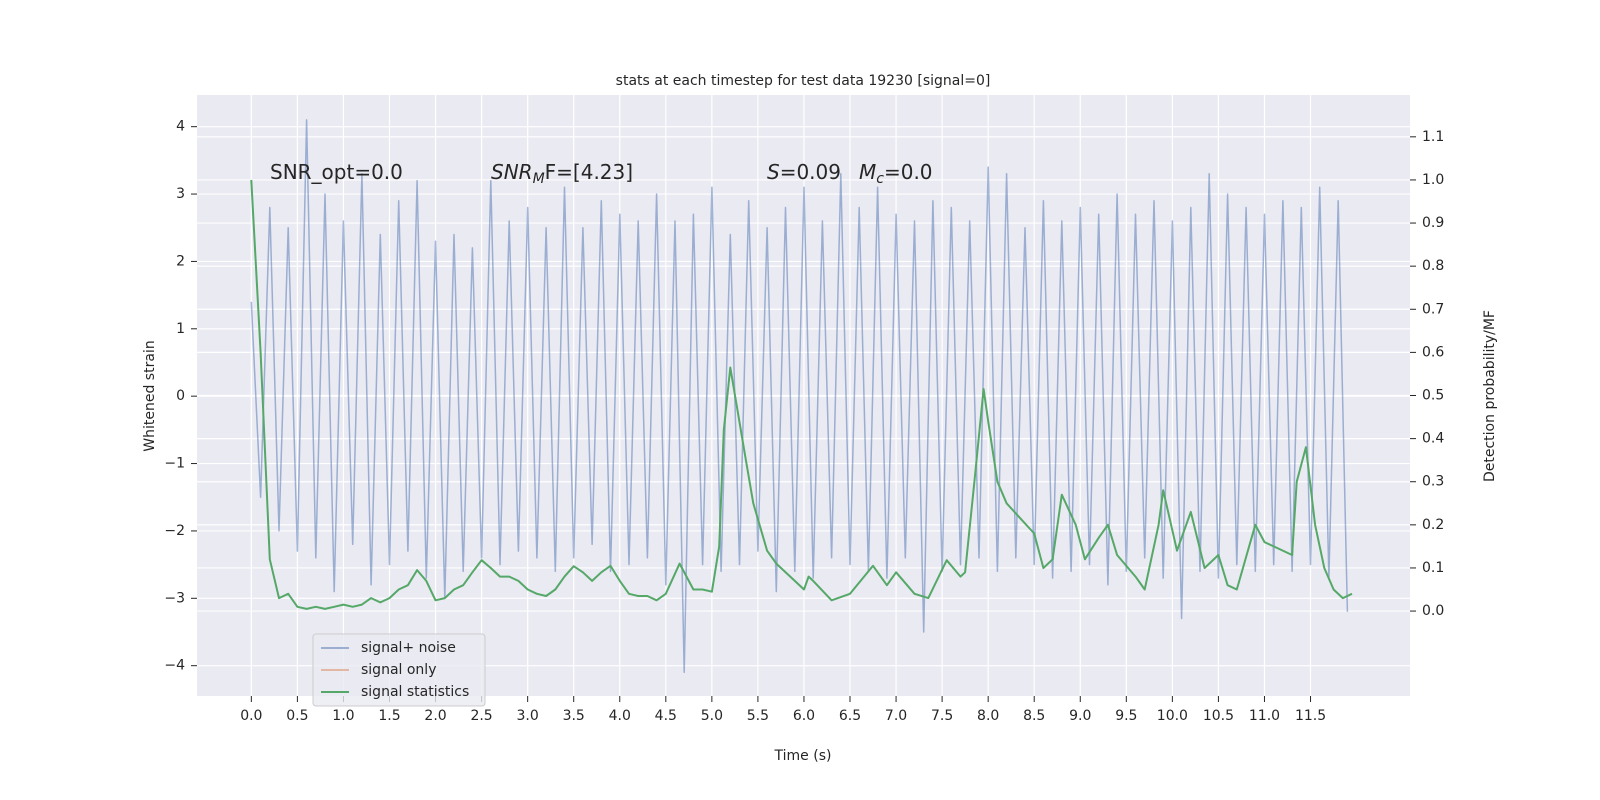 The width and height of the screenshot is (1600, 800). Describe the element at coordinates (1433, 309) in the screenshot. I see `y2-tick-label: 0.7` at that location.